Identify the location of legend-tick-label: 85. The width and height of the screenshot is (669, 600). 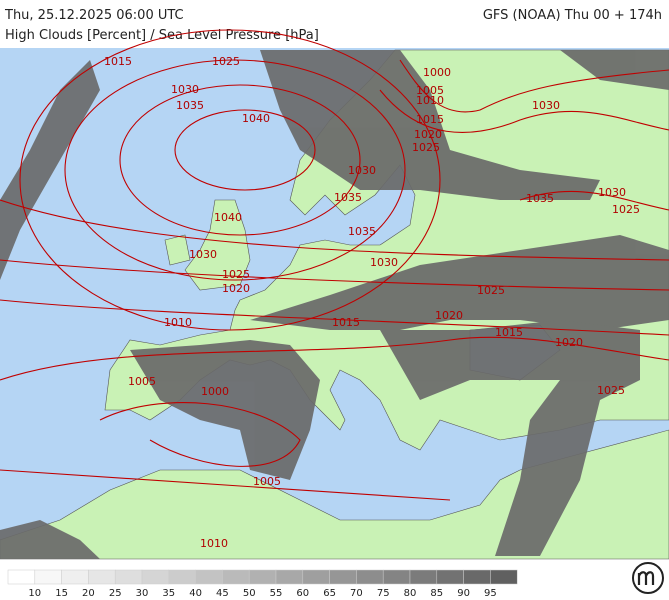
(436, 593).